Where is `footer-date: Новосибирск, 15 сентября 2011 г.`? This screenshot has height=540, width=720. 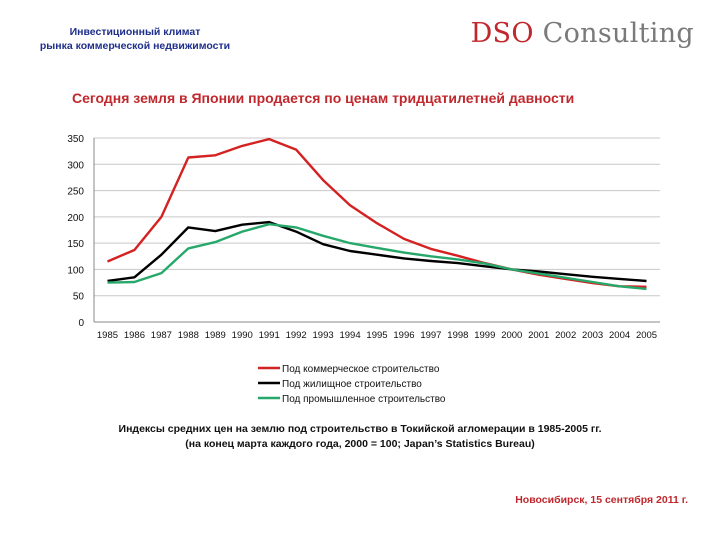
footer-date: Новосибирск, 15 сентября 2011 г. is located at coordinates (601, 500).